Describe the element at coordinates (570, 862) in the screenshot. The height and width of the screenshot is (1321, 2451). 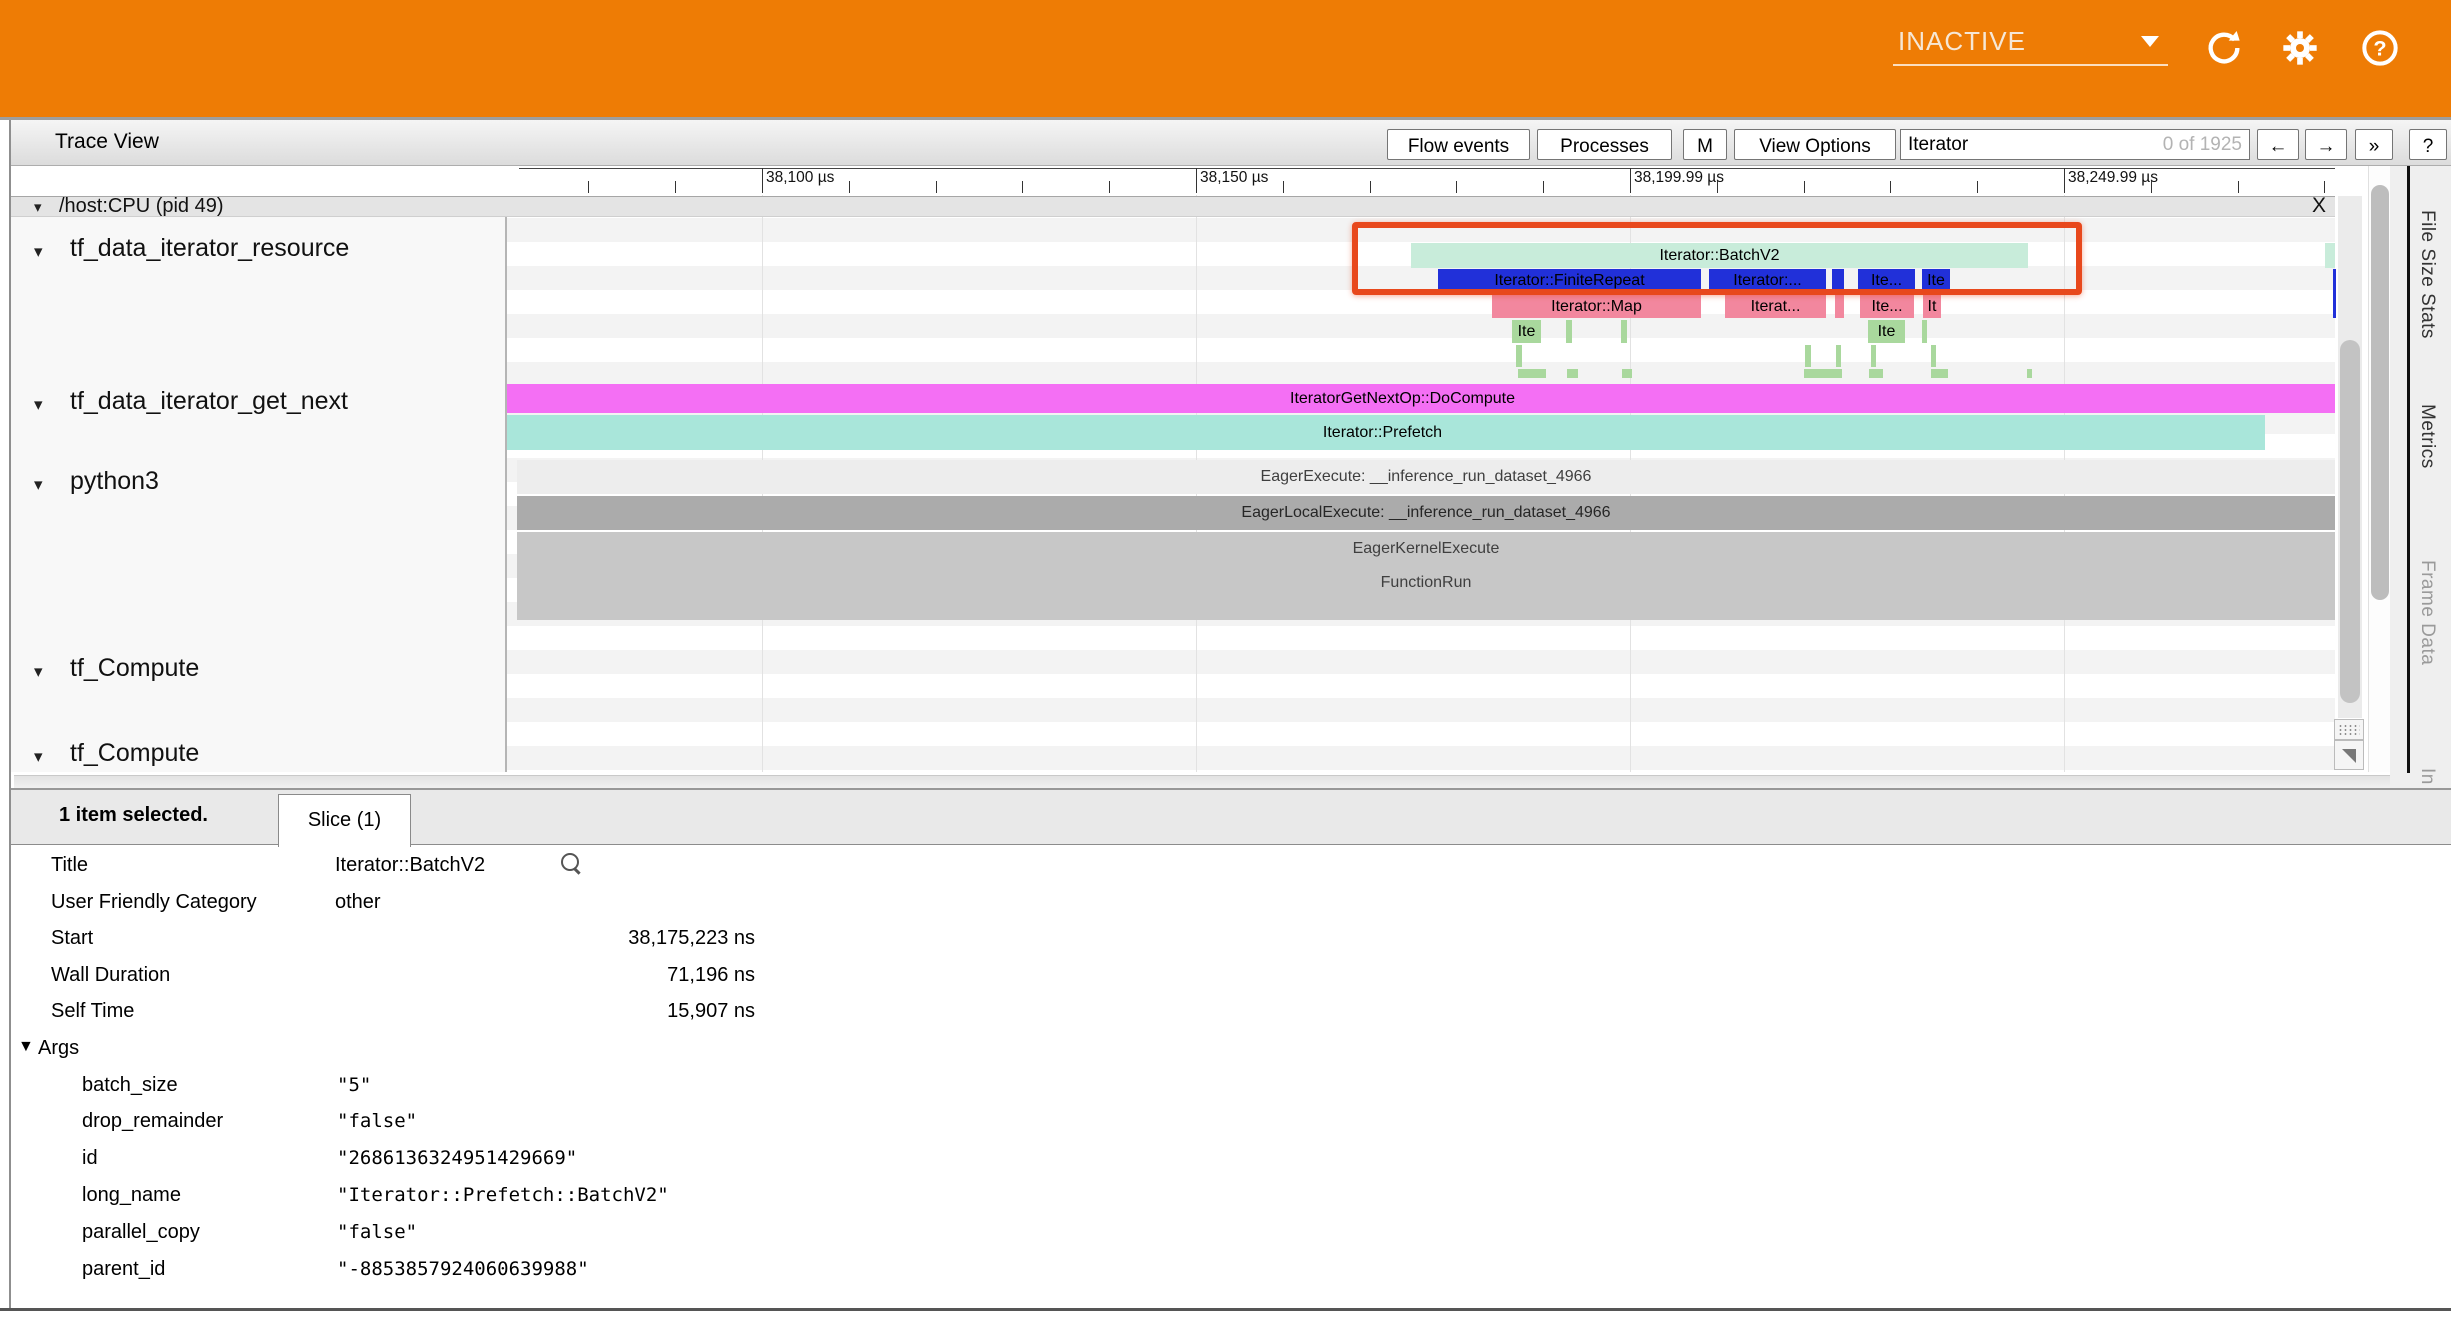
I see `magnifier-icon` at that location.